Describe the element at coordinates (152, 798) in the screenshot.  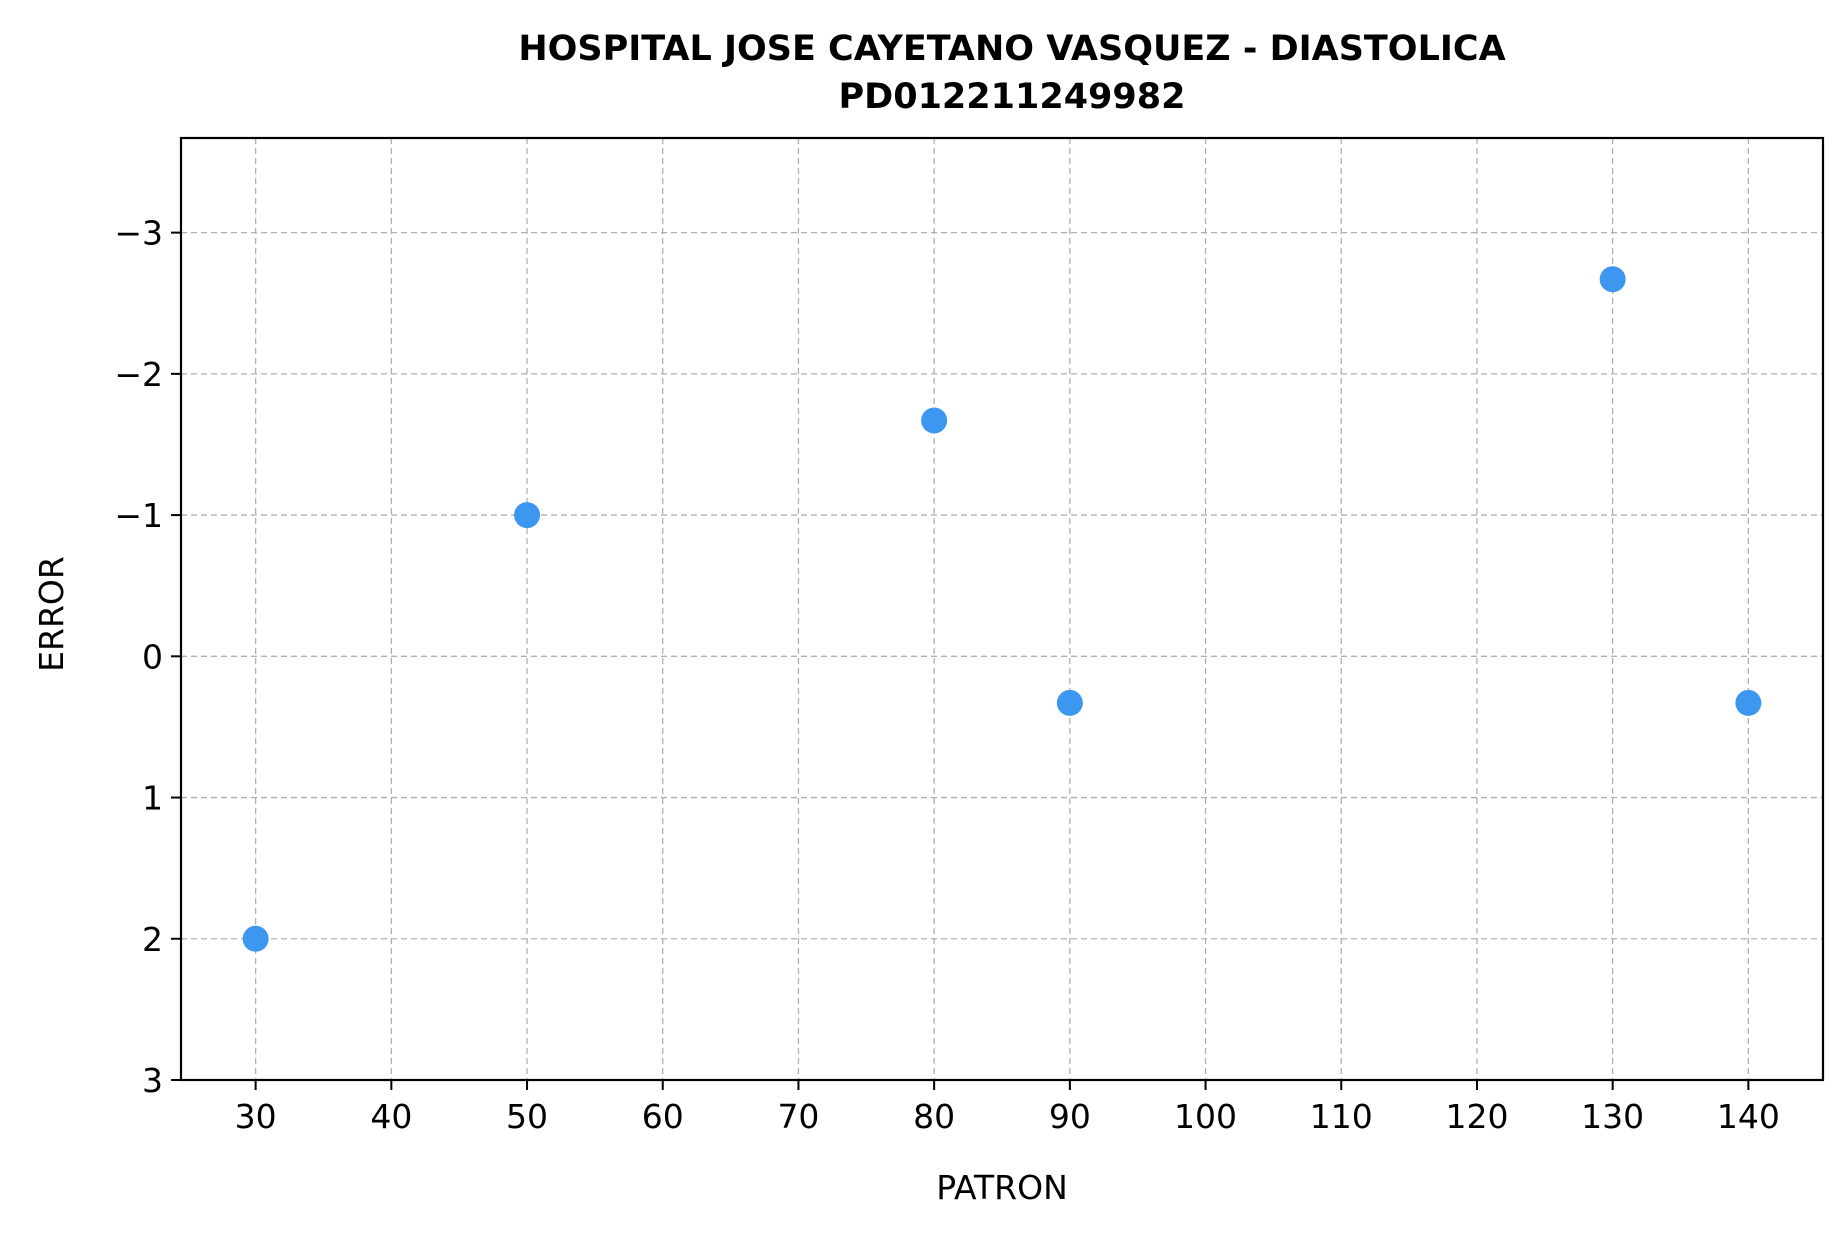
I see `y-tick-label: 1` at that location.